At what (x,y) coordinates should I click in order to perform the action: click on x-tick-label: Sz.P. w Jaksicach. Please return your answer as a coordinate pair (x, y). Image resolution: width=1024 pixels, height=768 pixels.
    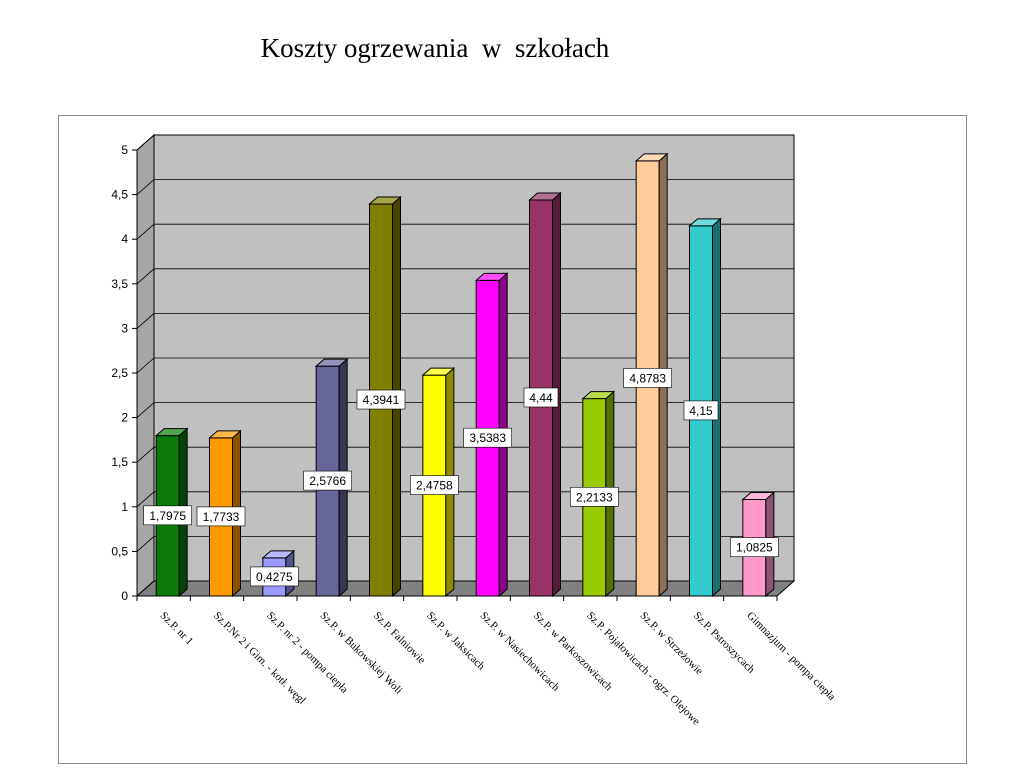
    Looking at the image, I should click on (455, 641).